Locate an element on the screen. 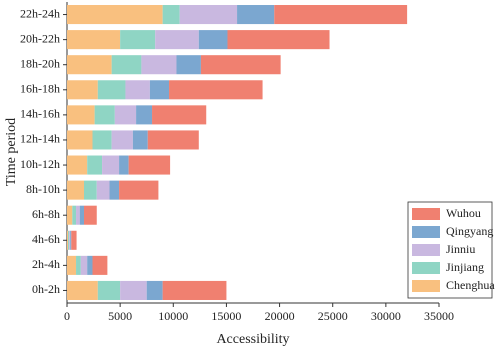  x-tick-label: 15000 is located at coordinates (226, 316).